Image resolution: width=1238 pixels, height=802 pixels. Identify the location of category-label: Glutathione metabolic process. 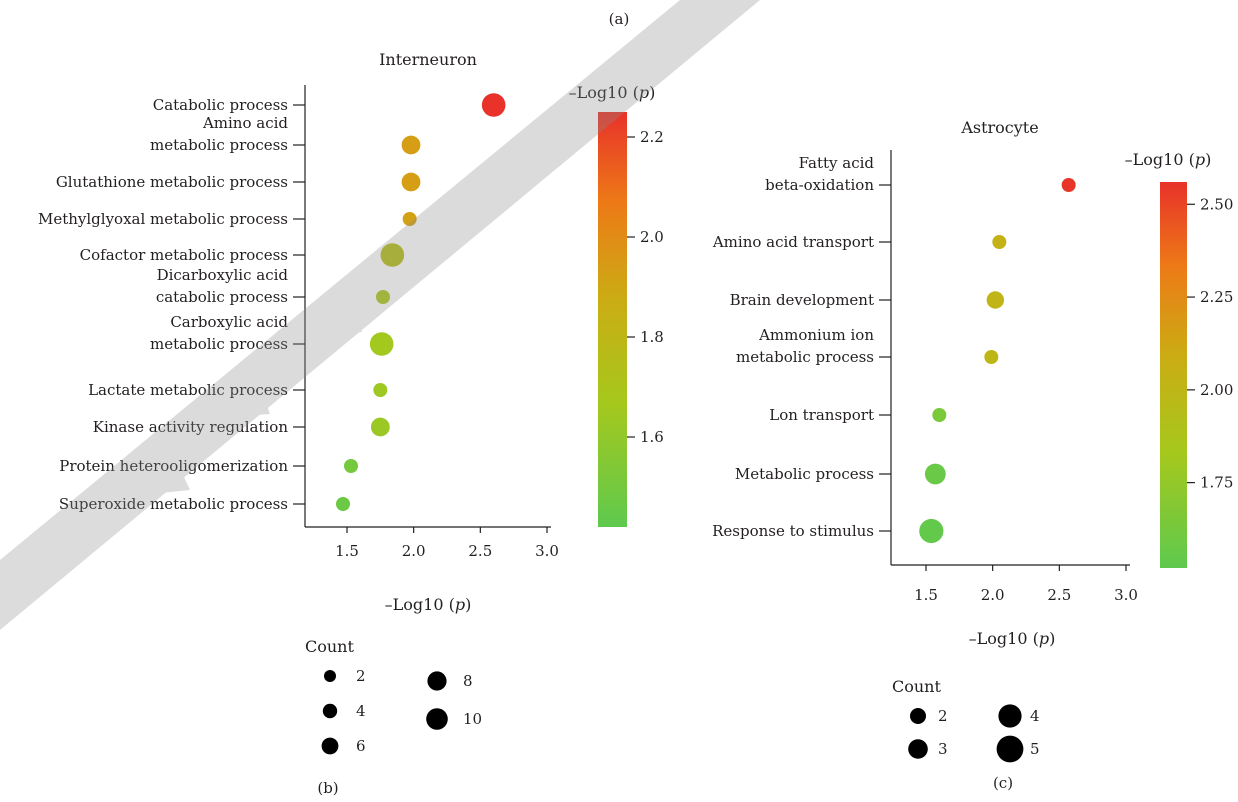
(172, 182).